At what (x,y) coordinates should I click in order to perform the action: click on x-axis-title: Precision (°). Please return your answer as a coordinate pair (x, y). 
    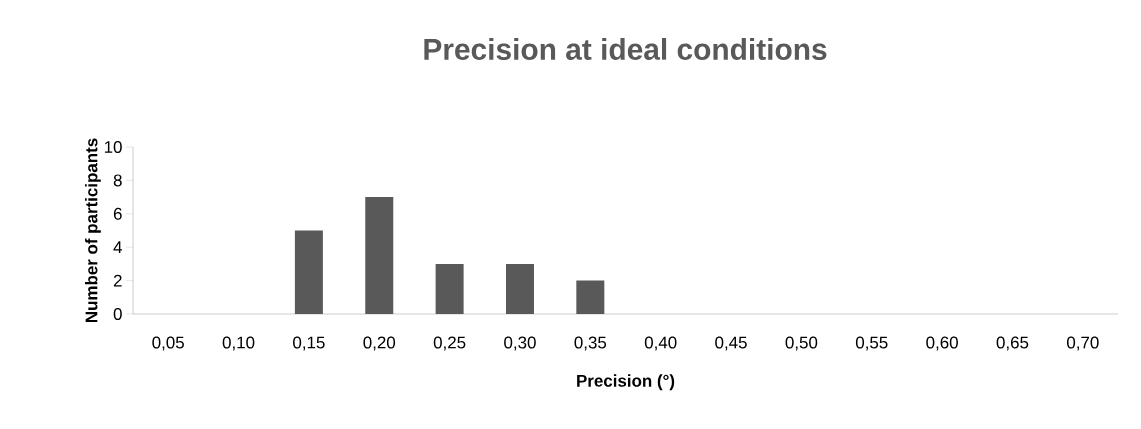
    Looking at the image, I should click on (626, 382).